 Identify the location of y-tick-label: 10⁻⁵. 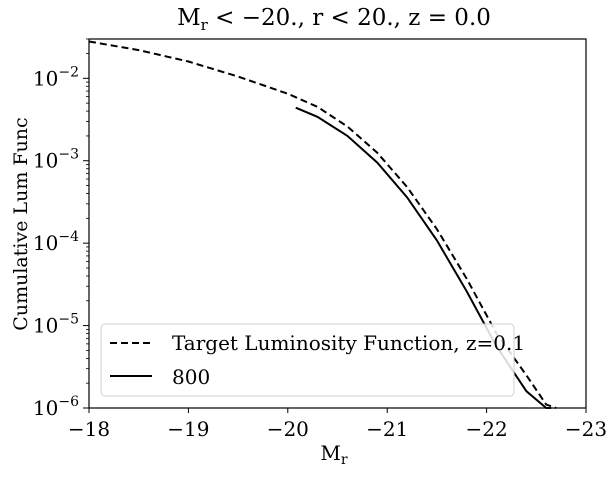
(56, 325).